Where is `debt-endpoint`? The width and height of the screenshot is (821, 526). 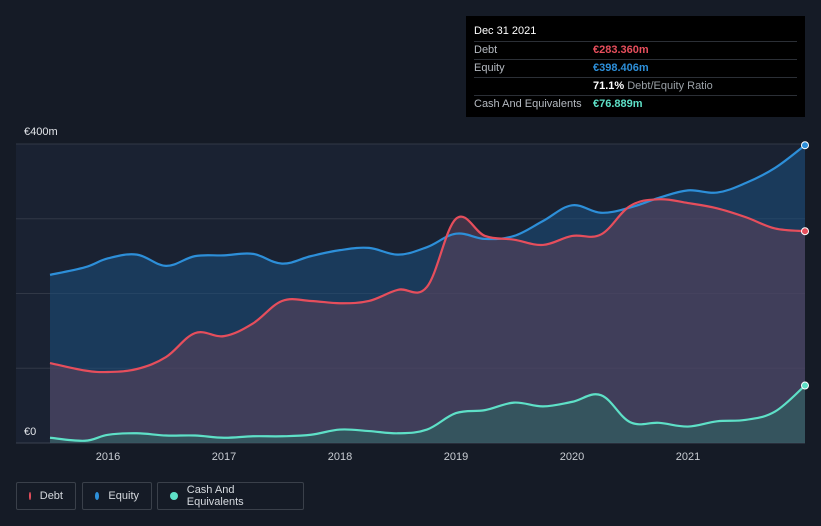 debt-endpoint is located at coordinates (805, 231).